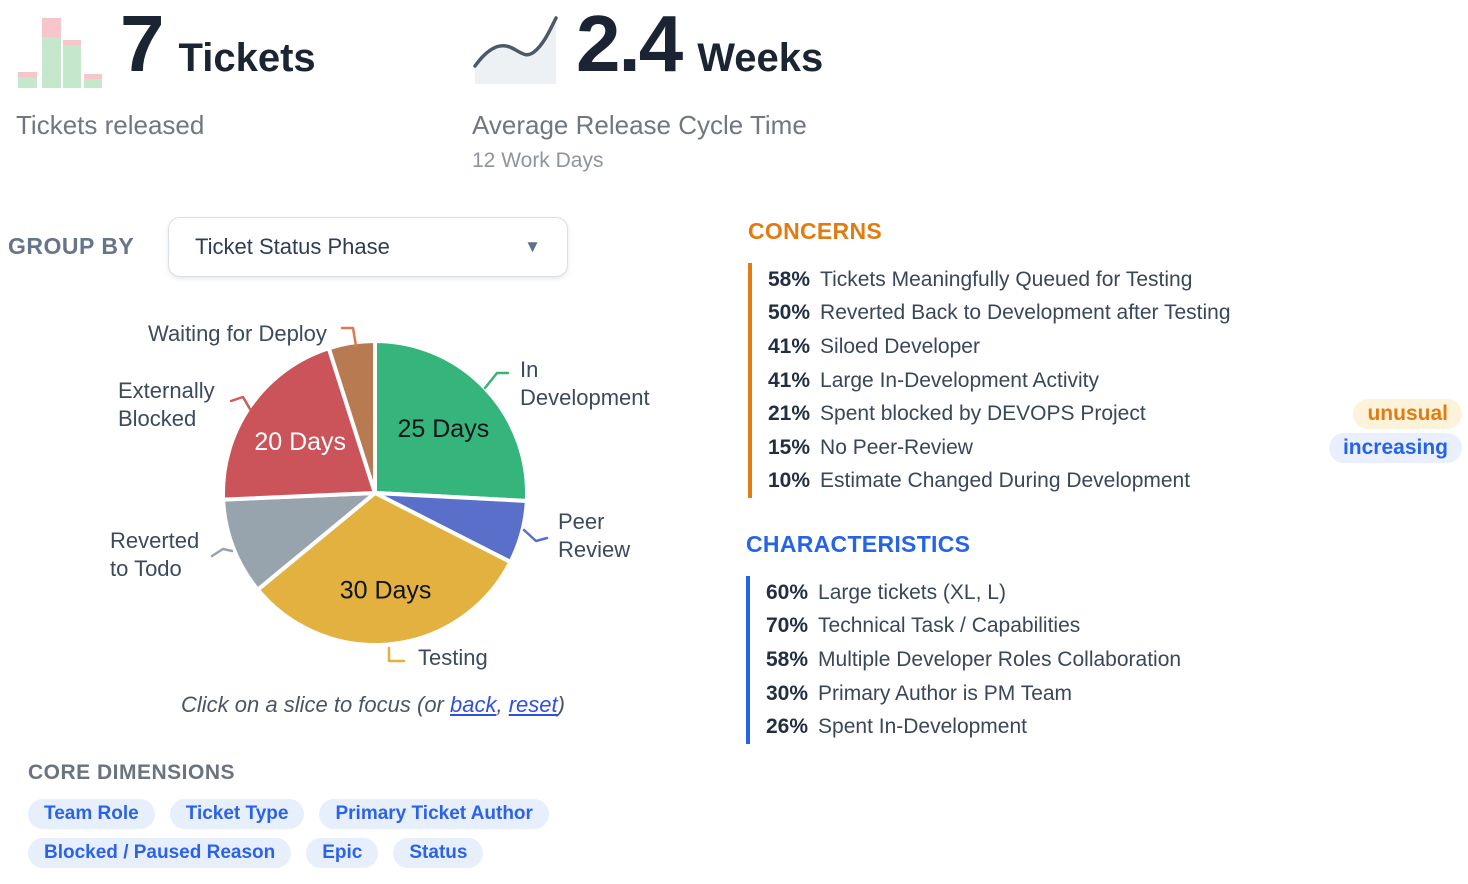 The image size is (1468, 884). I want to click on pie-connector-externally-blocked, so click(240, 403).